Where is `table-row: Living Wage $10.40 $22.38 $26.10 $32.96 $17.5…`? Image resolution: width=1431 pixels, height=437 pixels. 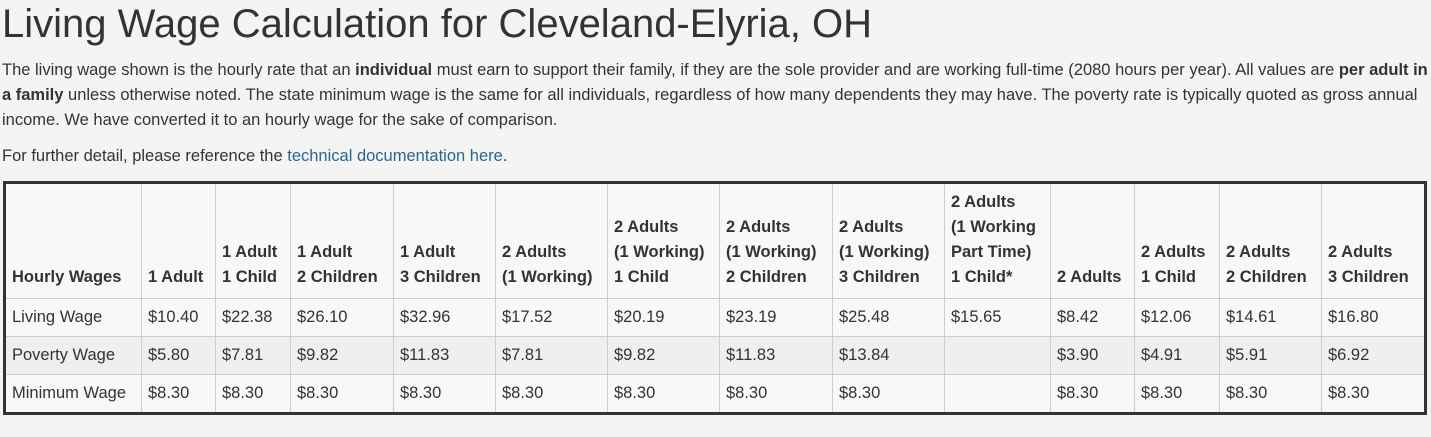
table-row: Living Wage $10.40 $22.38 $26.10 $32.96 $17.5… is located at coordinates (715, 317).